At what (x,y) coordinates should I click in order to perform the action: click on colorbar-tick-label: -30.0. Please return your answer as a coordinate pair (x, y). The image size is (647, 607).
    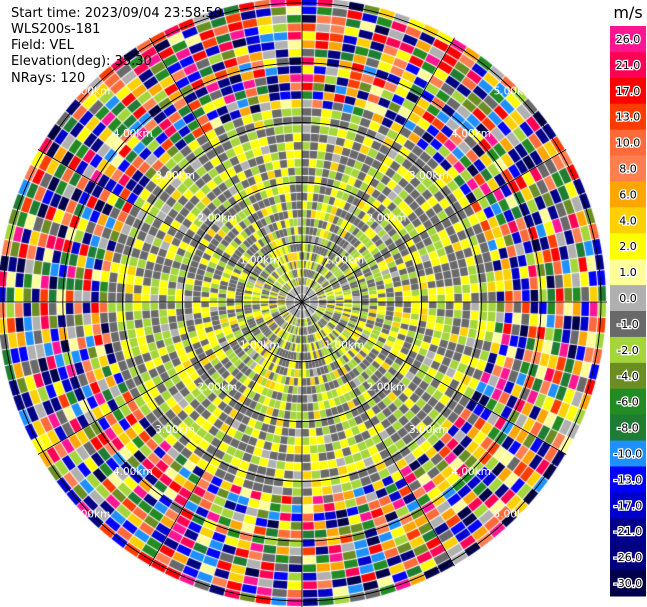
    Looking at the image, I should click on (628, 583).